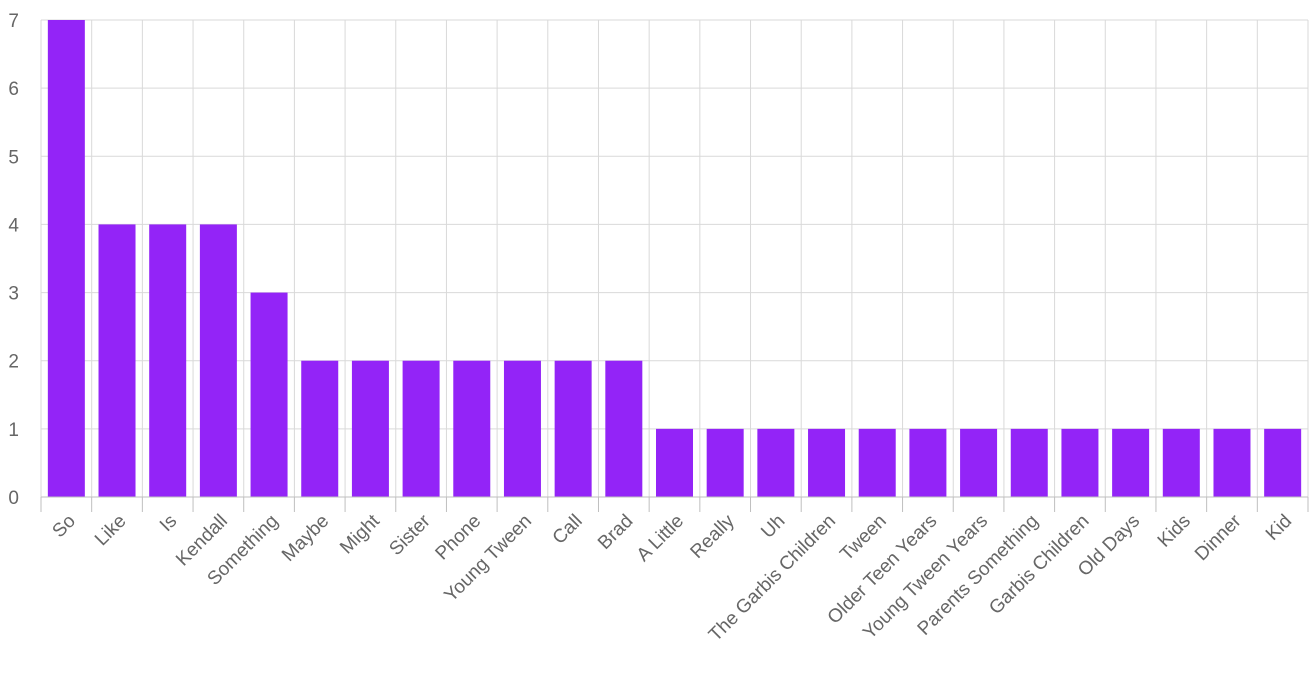 The width and height of the screenshot is (1311, 700). Describe the element at coordinates (1279, 528) in the screenshot. I see `x-tick-label: Kid` at that location.